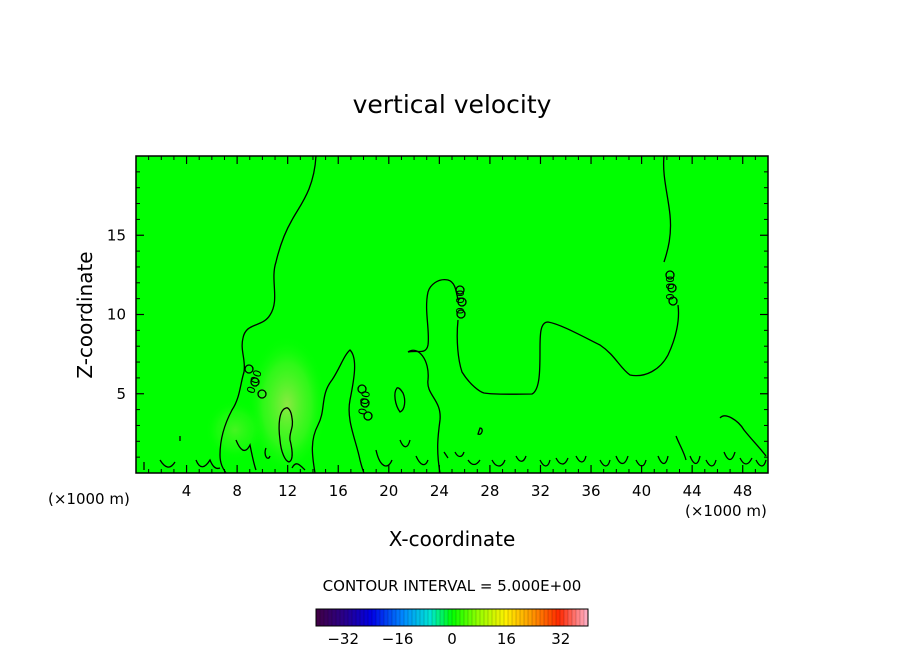  I want to click on x-unit-left: (×1000 m), so click(89, 499).